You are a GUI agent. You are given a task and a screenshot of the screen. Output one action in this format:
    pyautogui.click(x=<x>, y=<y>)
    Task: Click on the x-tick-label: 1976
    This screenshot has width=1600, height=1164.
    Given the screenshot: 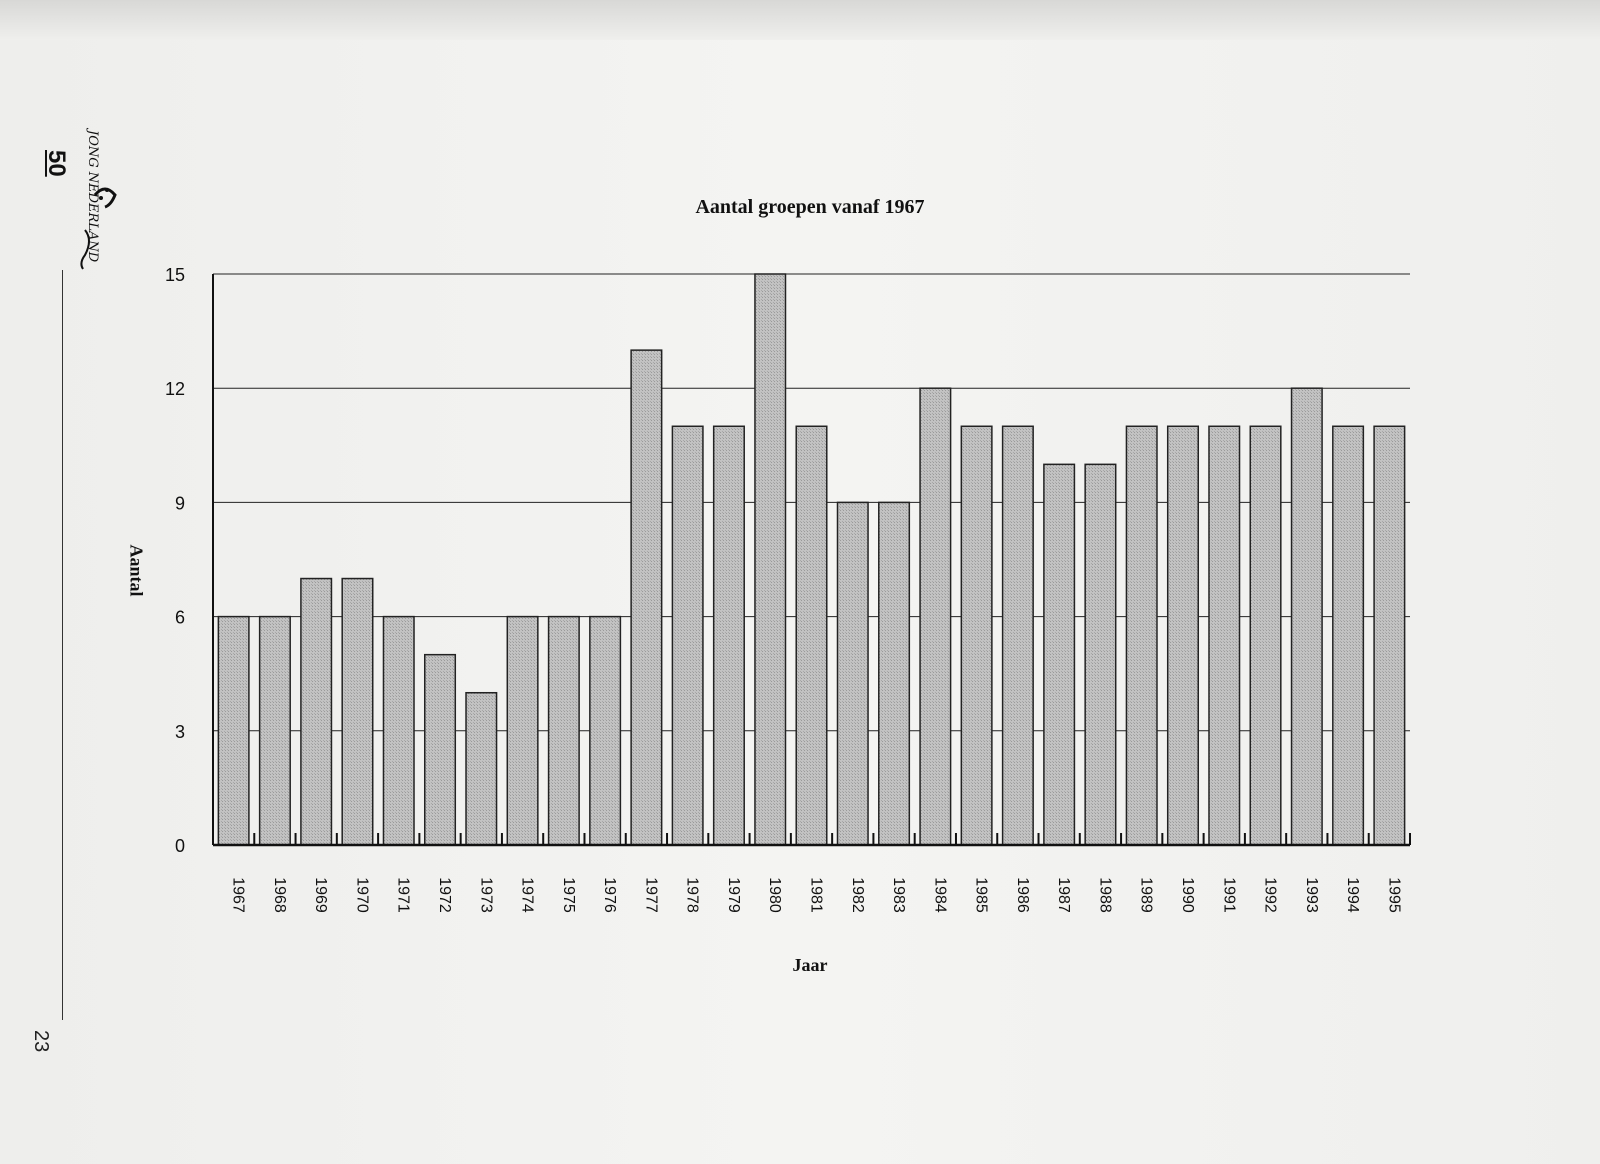 What is the action you would take?
    pyautogui.click(x=609, y=895)
    